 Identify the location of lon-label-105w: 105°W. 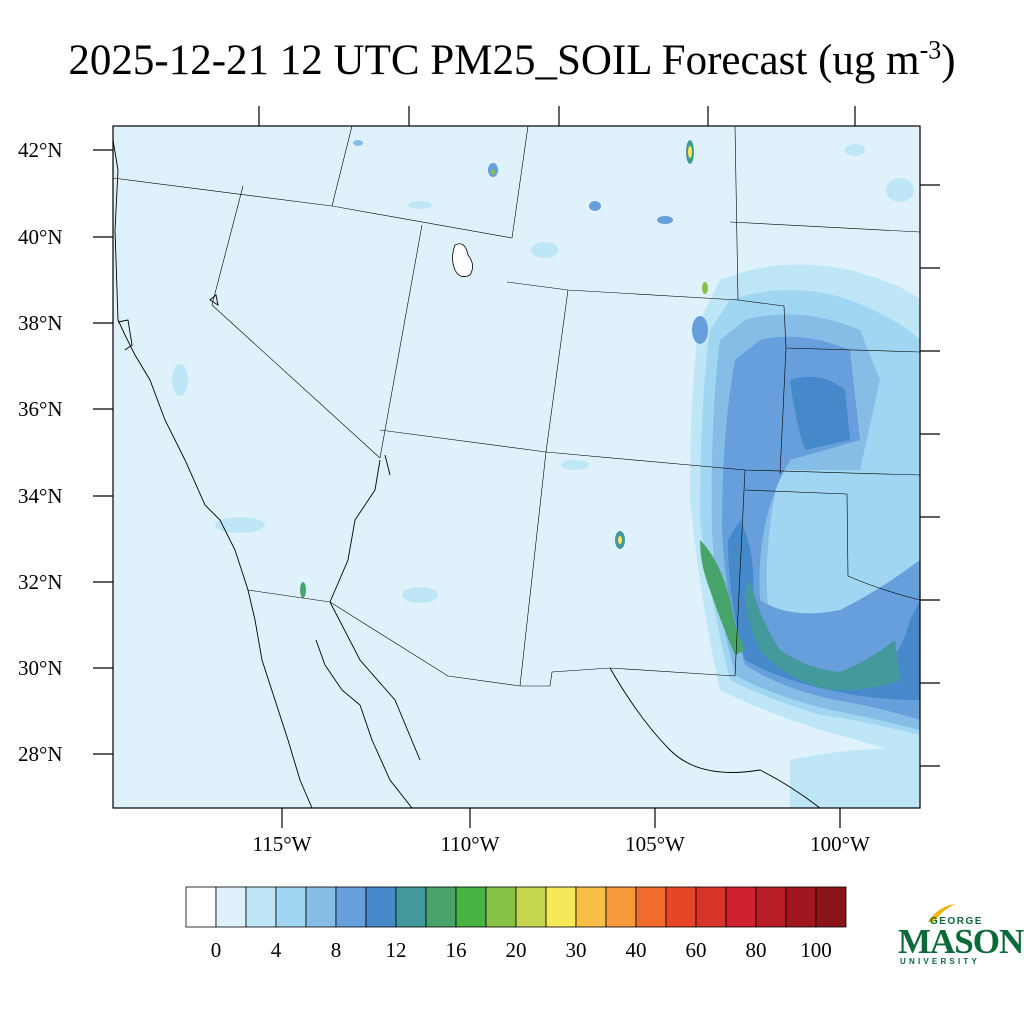
(655, 844).